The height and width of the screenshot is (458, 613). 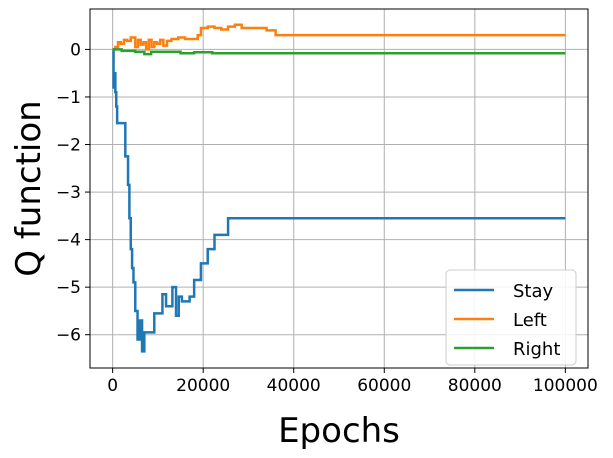 I want to click on x-axis-title: Epochs, so click(x=339, y=431).